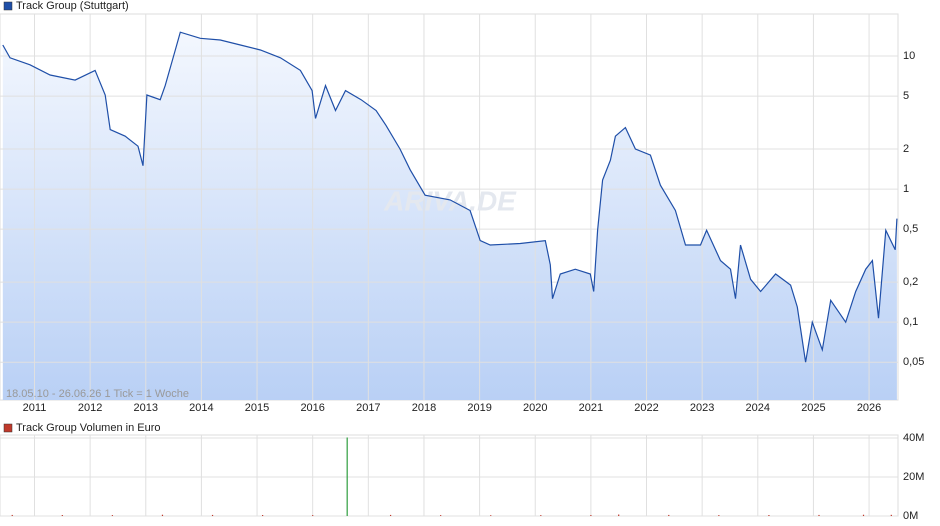  Describe the element at coordinates (702, 408) in the screenshot. I see `x-tick-label: 2023` at that location.